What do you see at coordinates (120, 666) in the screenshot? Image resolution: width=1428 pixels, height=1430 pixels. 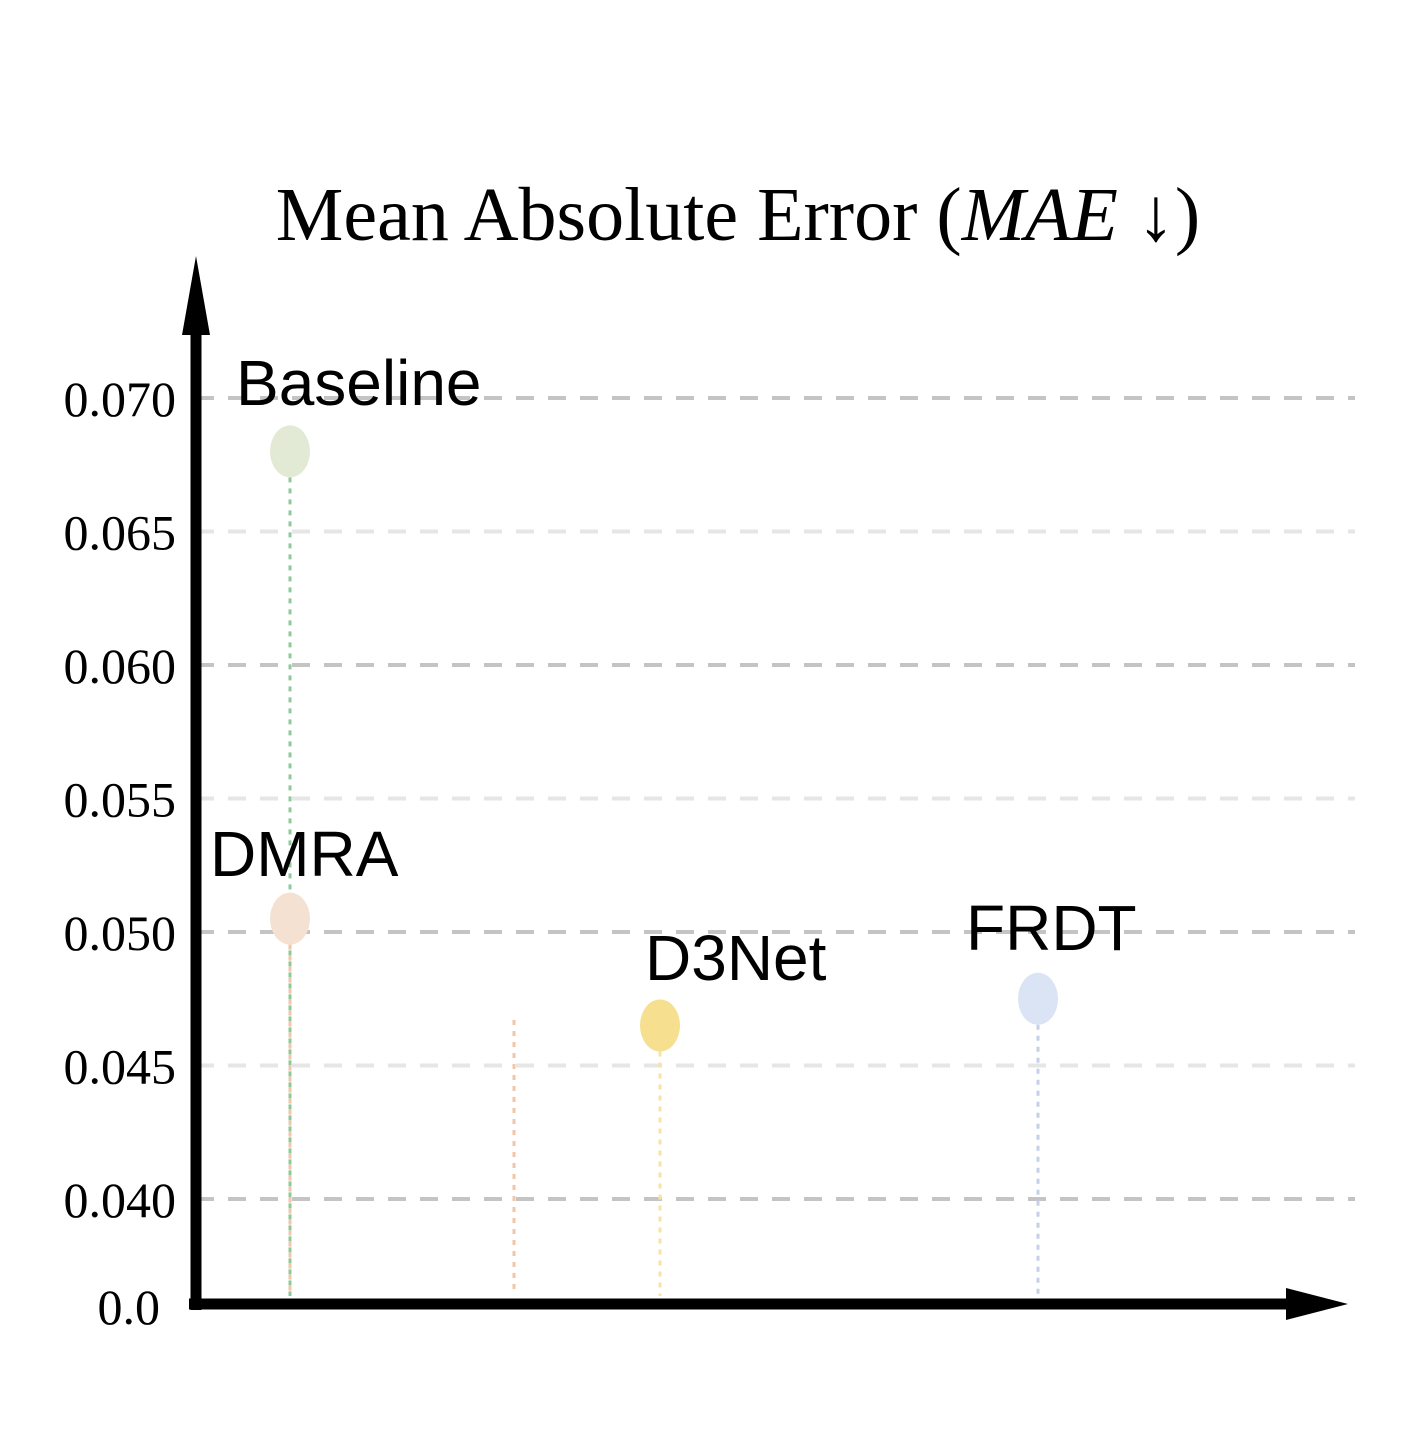 I see `y-tick-label: 0.060` at bounding box center [120, 666].